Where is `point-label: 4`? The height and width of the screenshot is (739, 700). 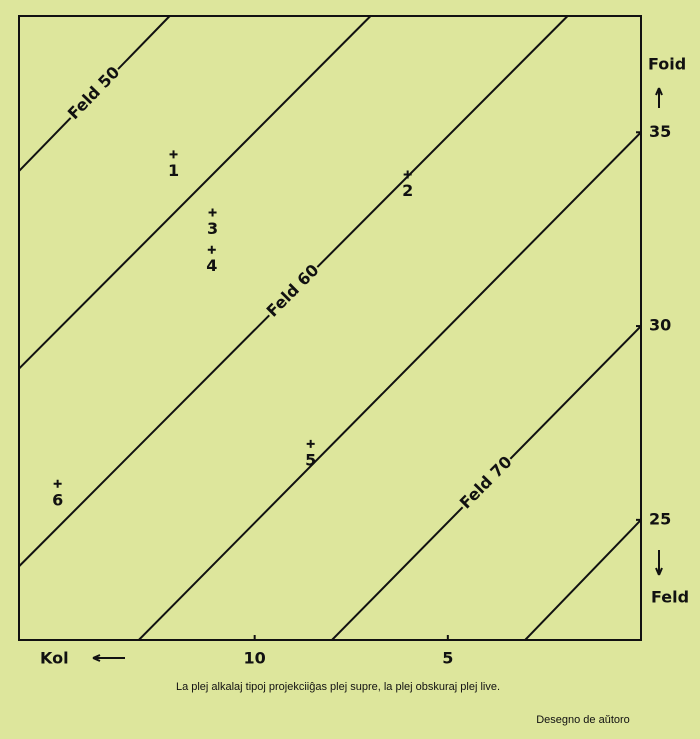
point-label: 4 is located at coordinates (211, 265).